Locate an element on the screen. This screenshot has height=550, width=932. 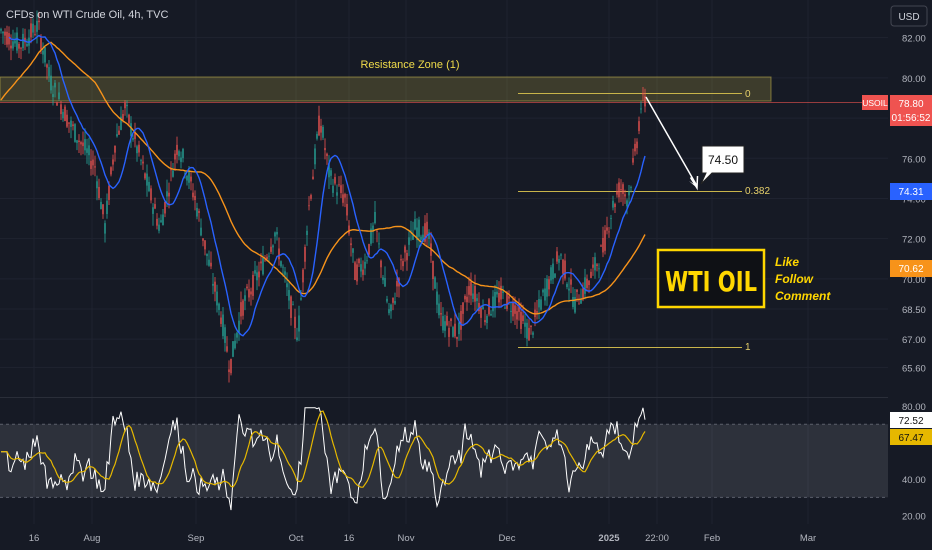
time-axis is located at coordinates (466, 537).